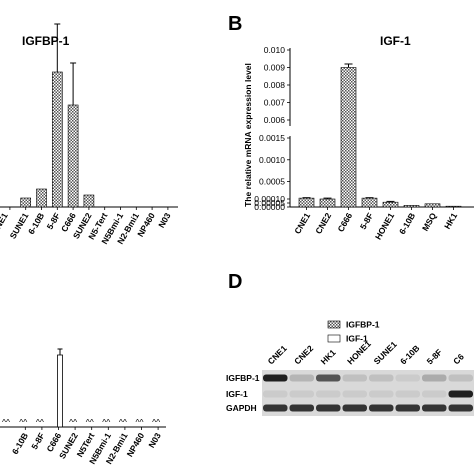  What do you see at coordinates (363, 325) in the screenshot?
I see `legend-label-igfbp1: IGFBP-1` at bounding box center [363, 325].